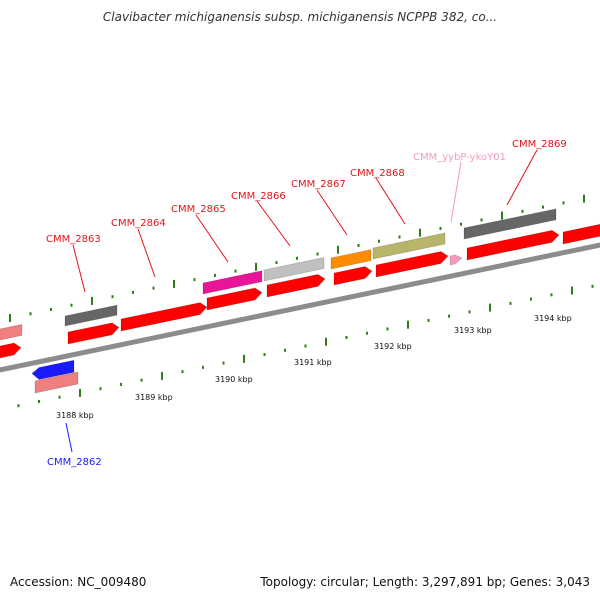 The width and height of the screenshot is (600, 600). Describe the element at coordinates (313, 362) in the screenshot. I see `kbp-label: 3191 kbp` at that location.